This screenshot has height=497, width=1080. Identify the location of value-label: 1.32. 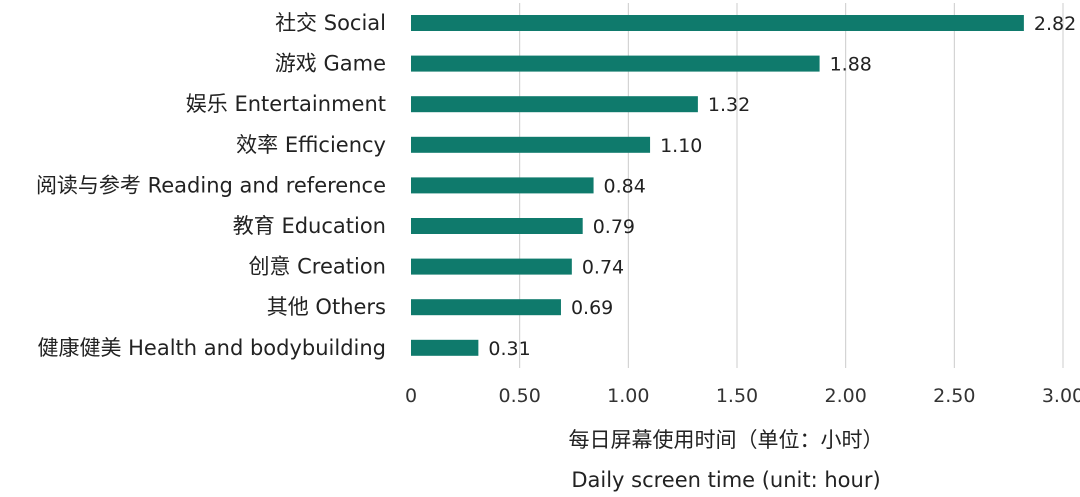
(729, 105).